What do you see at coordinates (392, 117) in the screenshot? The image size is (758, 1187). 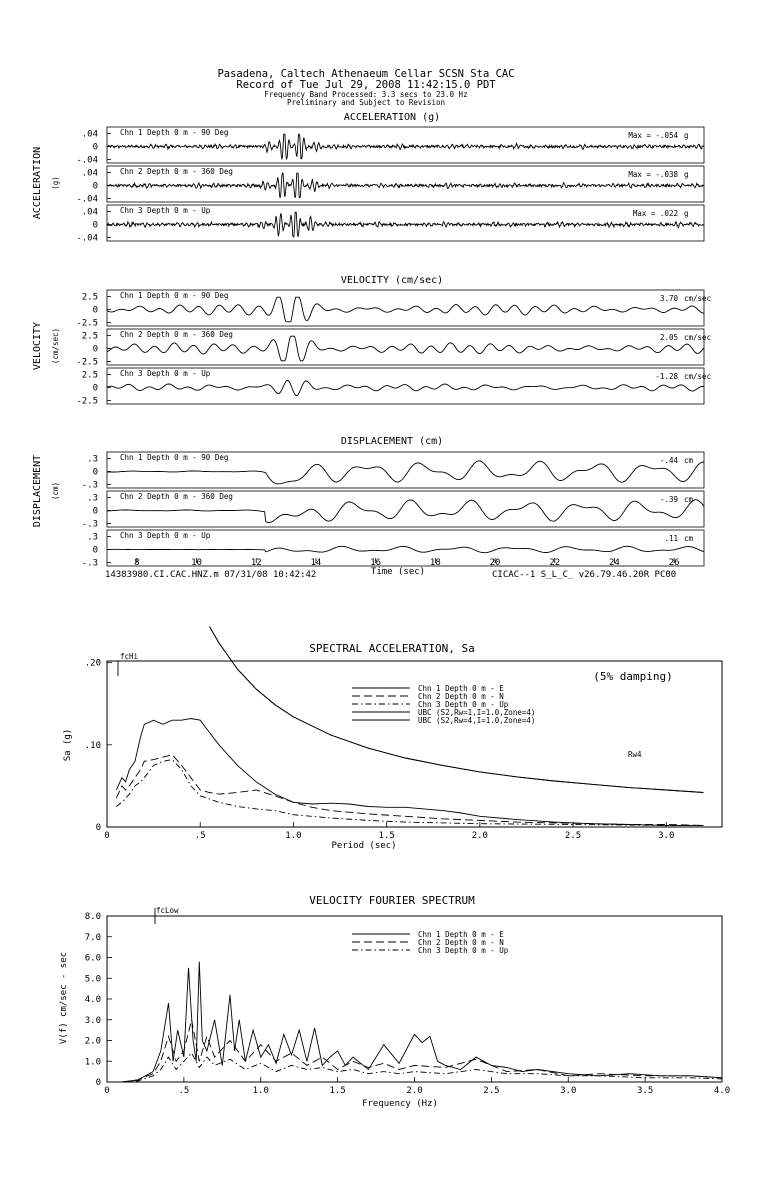 I see `trace-group-title: ACCELERATION (g)` at bounding box center [392, 117].